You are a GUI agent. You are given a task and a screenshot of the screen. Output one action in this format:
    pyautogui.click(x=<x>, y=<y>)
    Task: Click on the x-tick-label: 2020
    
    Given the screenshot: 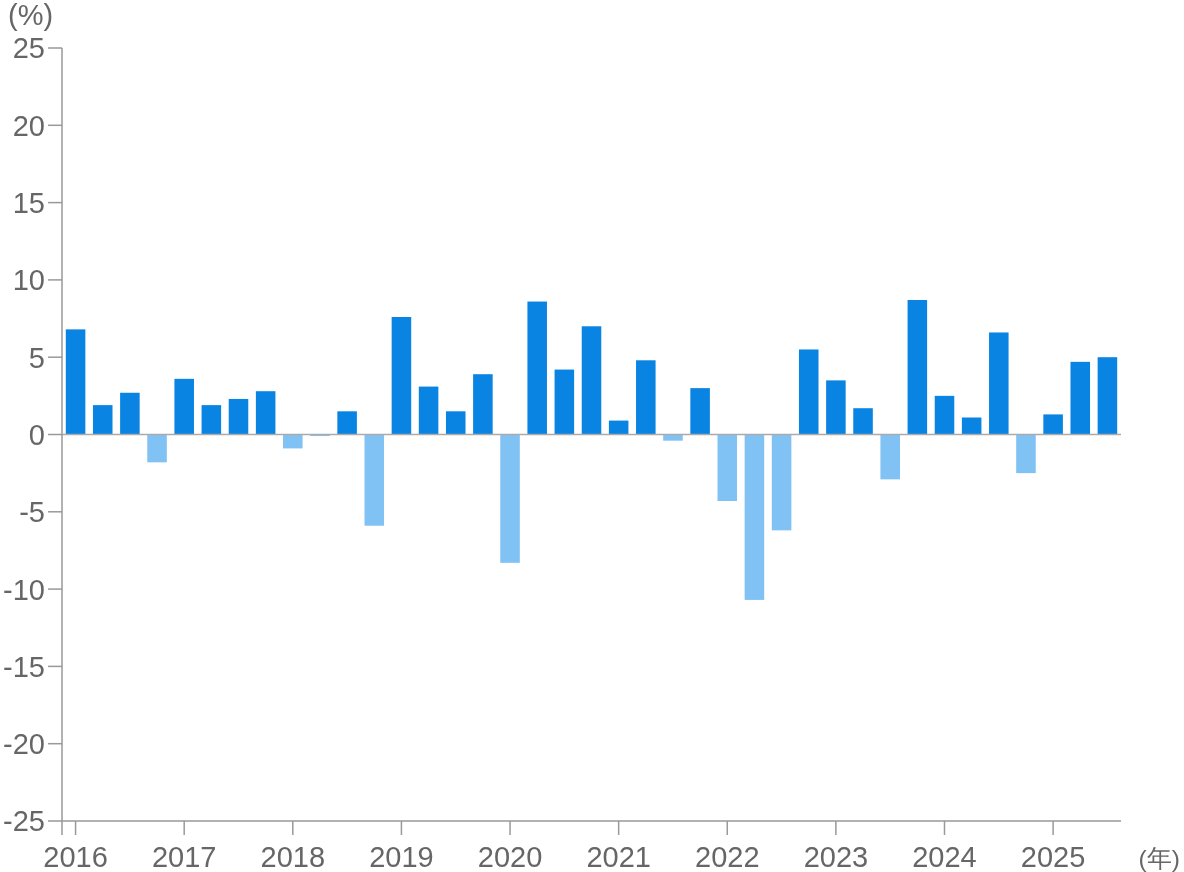 What is the action you would take?
    pyautogui.click(x=510, y=856)
    